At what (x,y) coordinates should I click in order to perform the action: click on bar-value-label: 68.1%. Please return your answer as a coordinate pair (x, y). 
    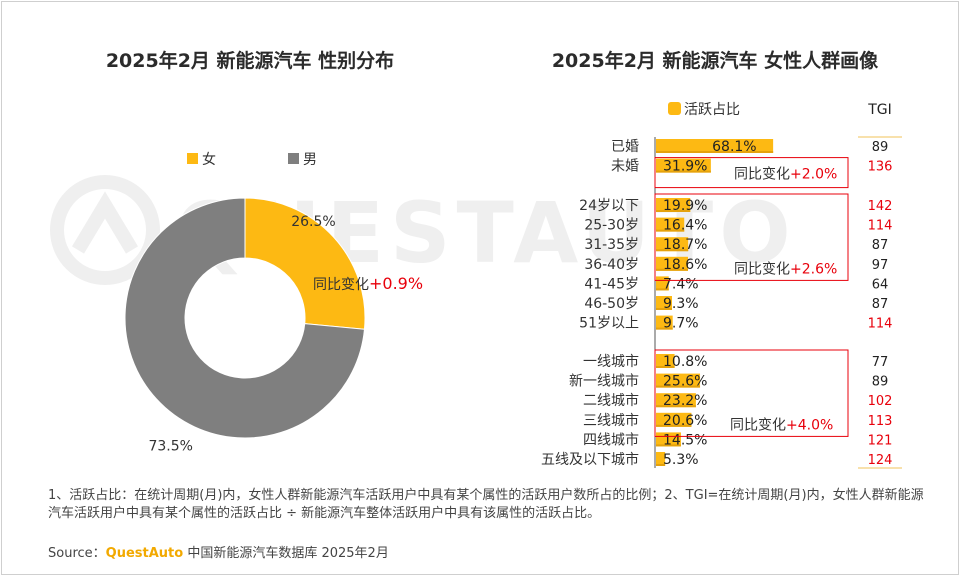
    Looking at the image, I should click on (734, 147).